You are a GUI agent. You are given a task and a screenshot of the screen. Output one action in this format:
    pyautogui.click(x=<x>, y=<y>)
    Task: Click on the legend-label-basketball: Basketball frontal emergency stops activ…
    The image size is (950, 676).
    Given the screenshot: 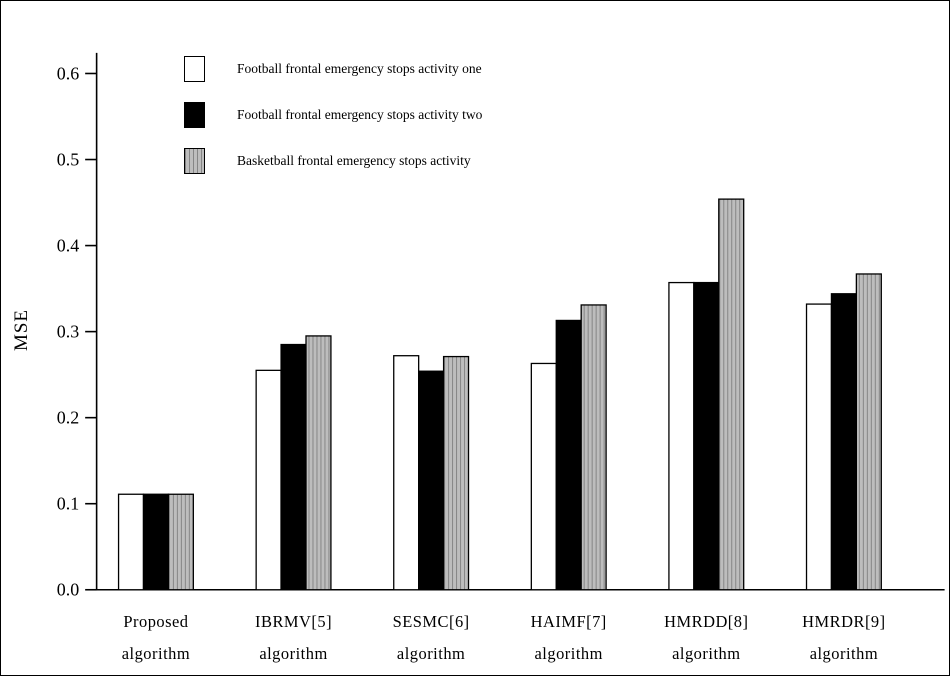 What is the action you would take?
    pyautogui.click(x=354, y=160)
    